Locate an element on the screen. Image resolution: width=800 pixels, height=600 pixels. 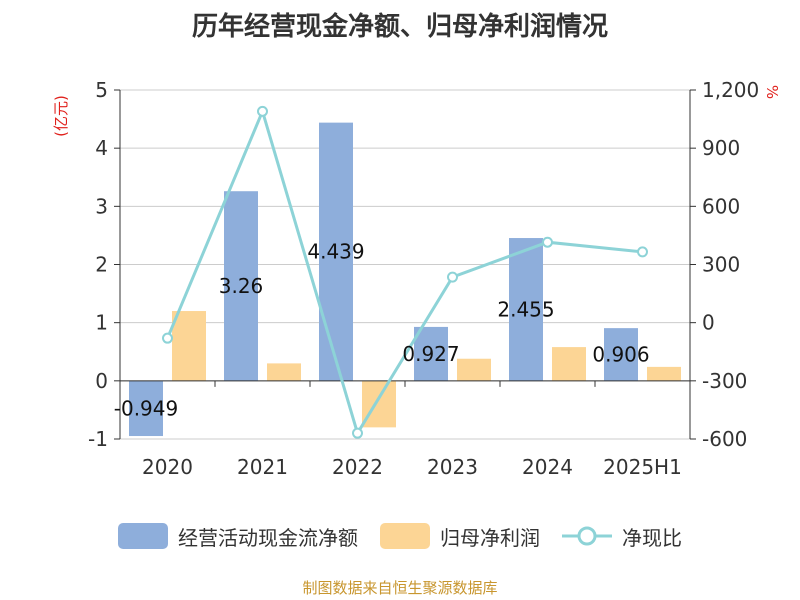
y-right-tick-label: 1,200 is located at coordinates (730, 90).